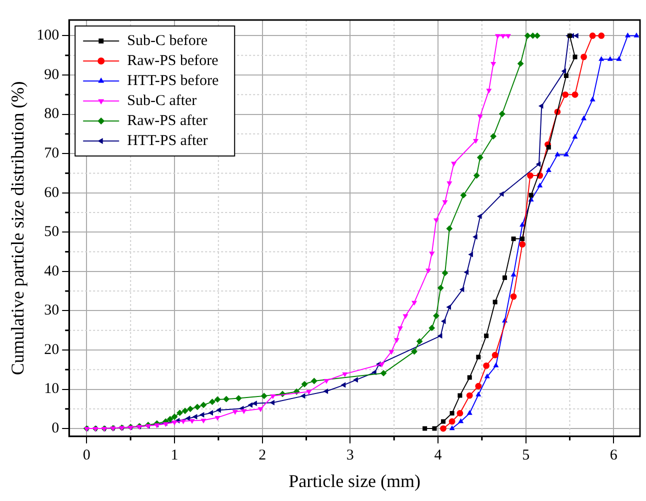  Describe the element at coordinates (48, 36) in the screenshot. I see `y-tick-label: 100` at that location.